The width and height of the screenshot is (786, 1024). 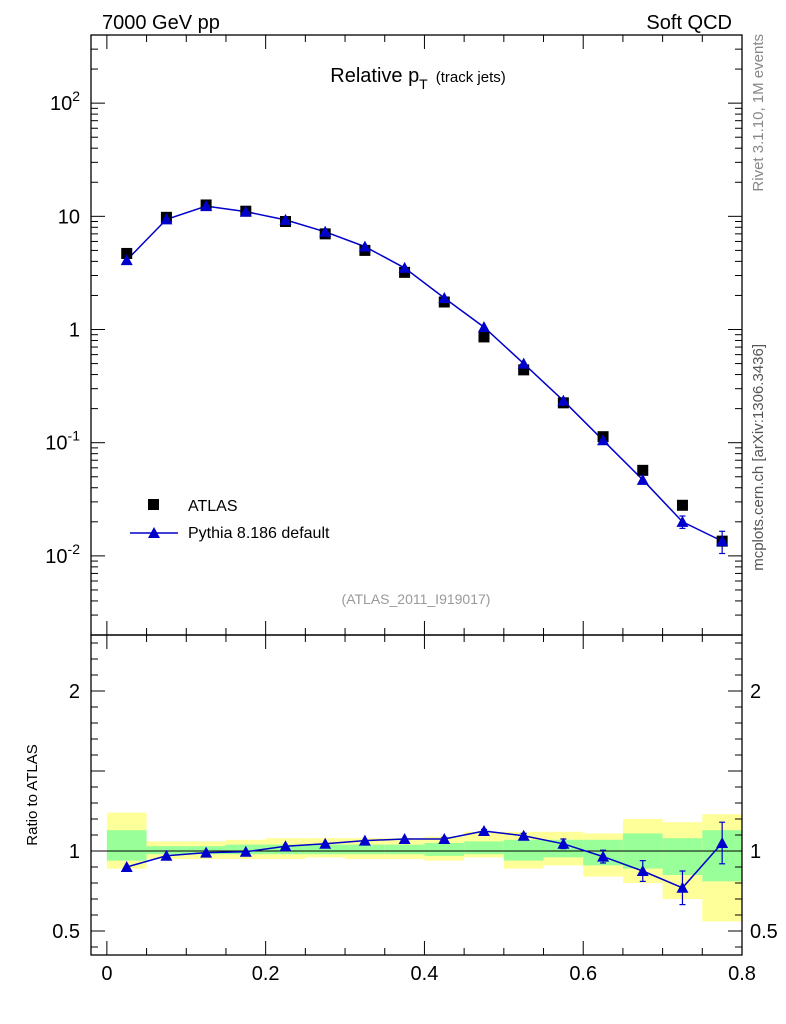 I want to click on y-tick-label-base: 1, so click(x=74, y=331).